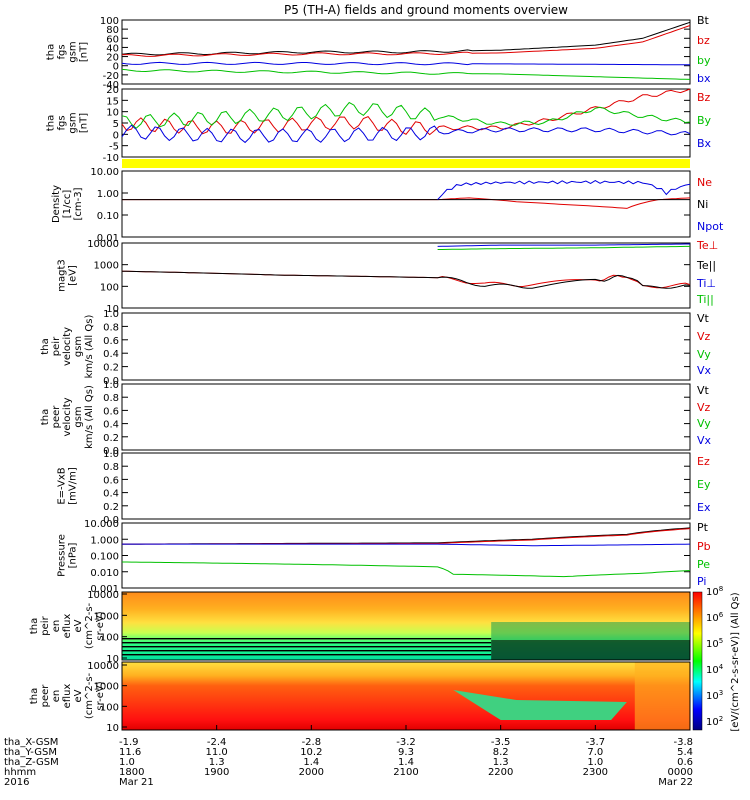  What do you see at coordinates (595, 772) in the screenshot?
I see `x-tick-label: 2300` at bounding box center [595, 772].